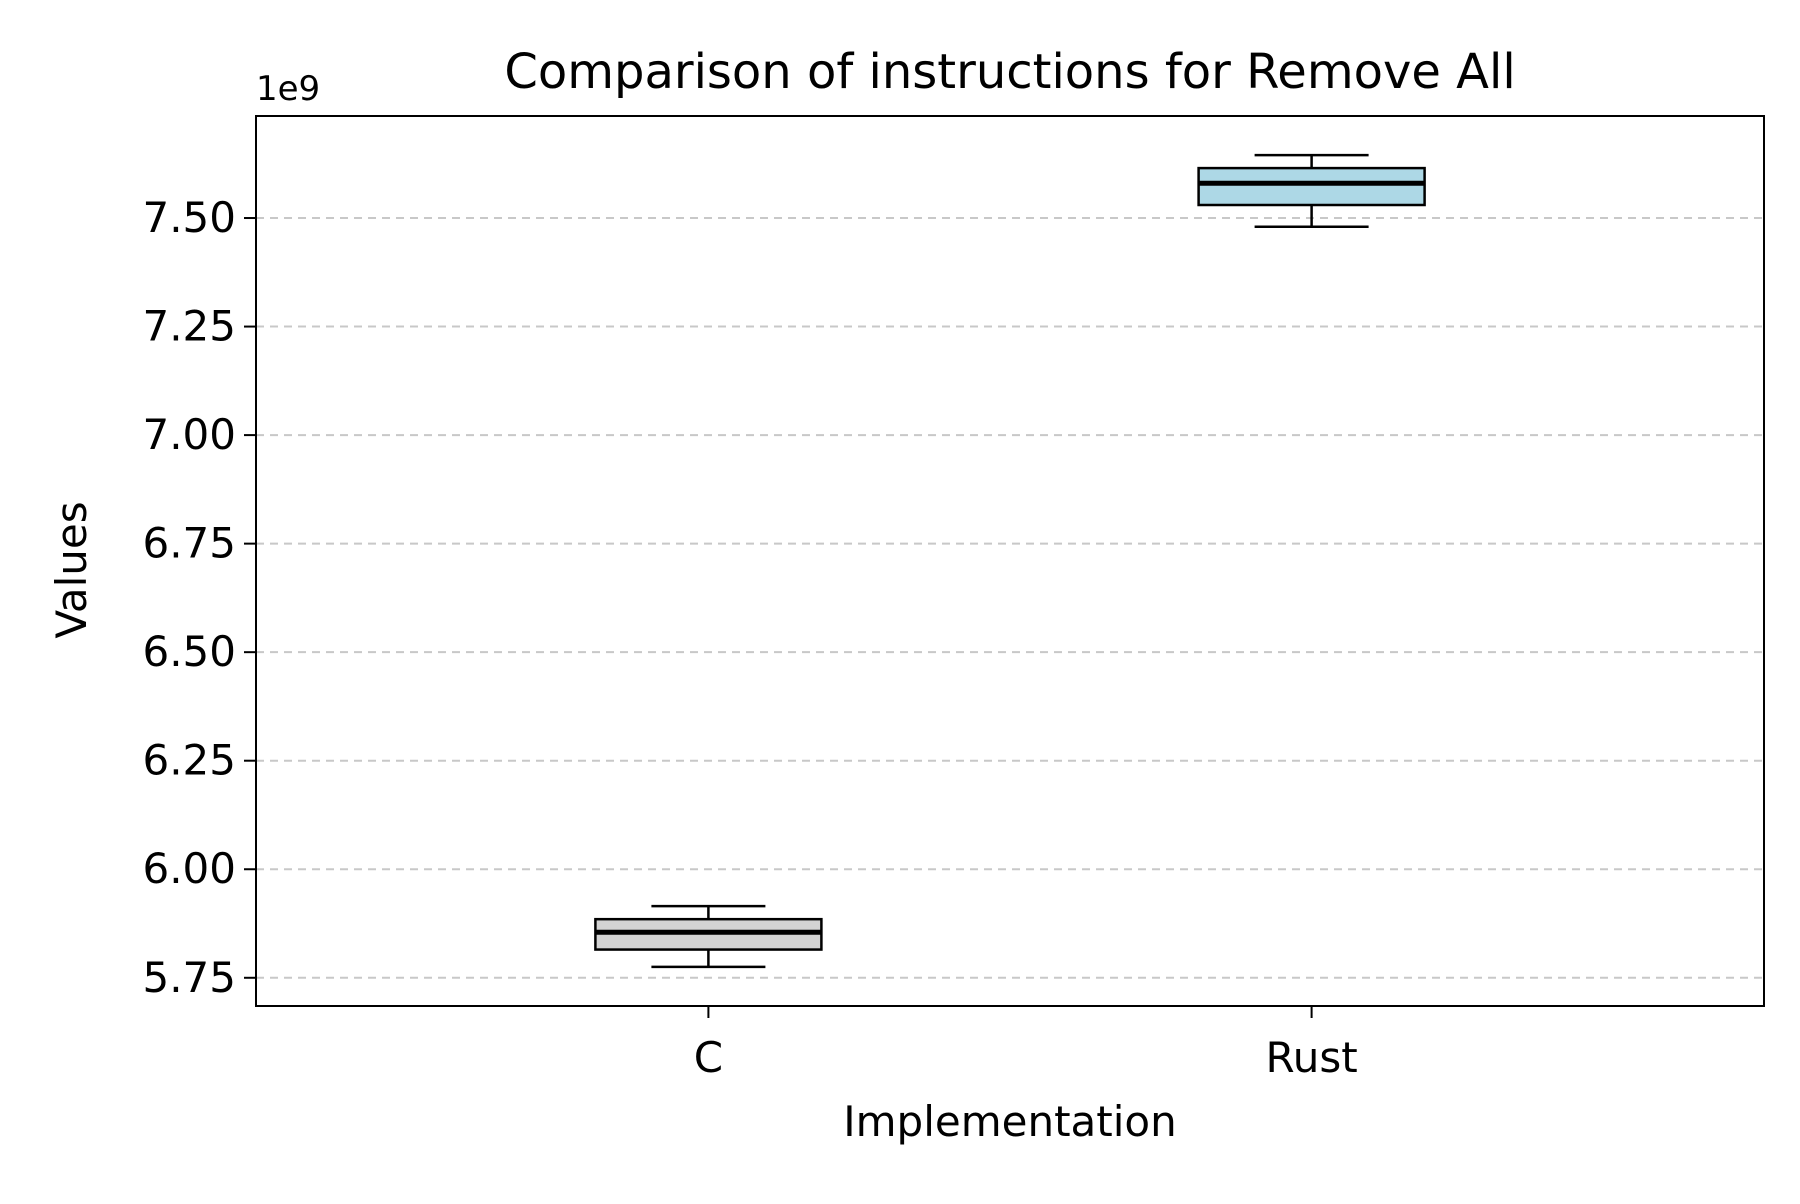  I want to click on x-tick-label: C, so click(708, 1057).